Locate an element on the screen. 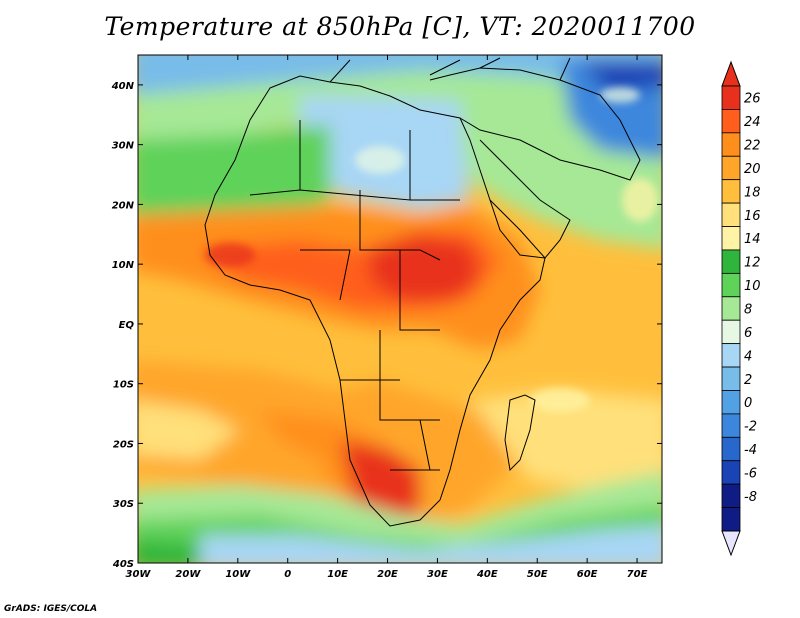 The image size is (800, 618). lat-tick-label: 40N is located at coordinates (123, 86).